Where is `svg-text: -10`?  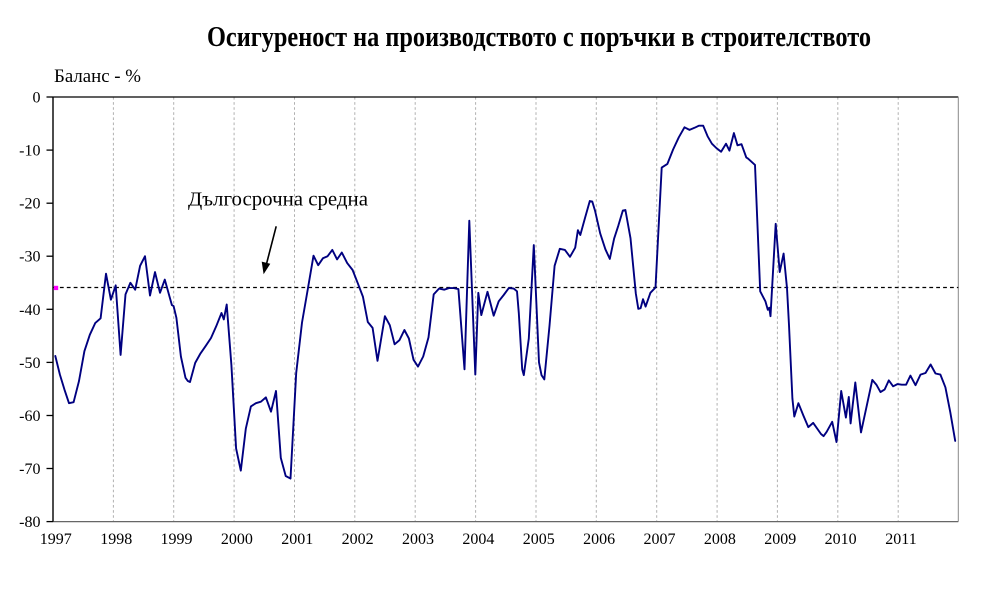
svg-text: -10 is located at coordinates (29, 151).